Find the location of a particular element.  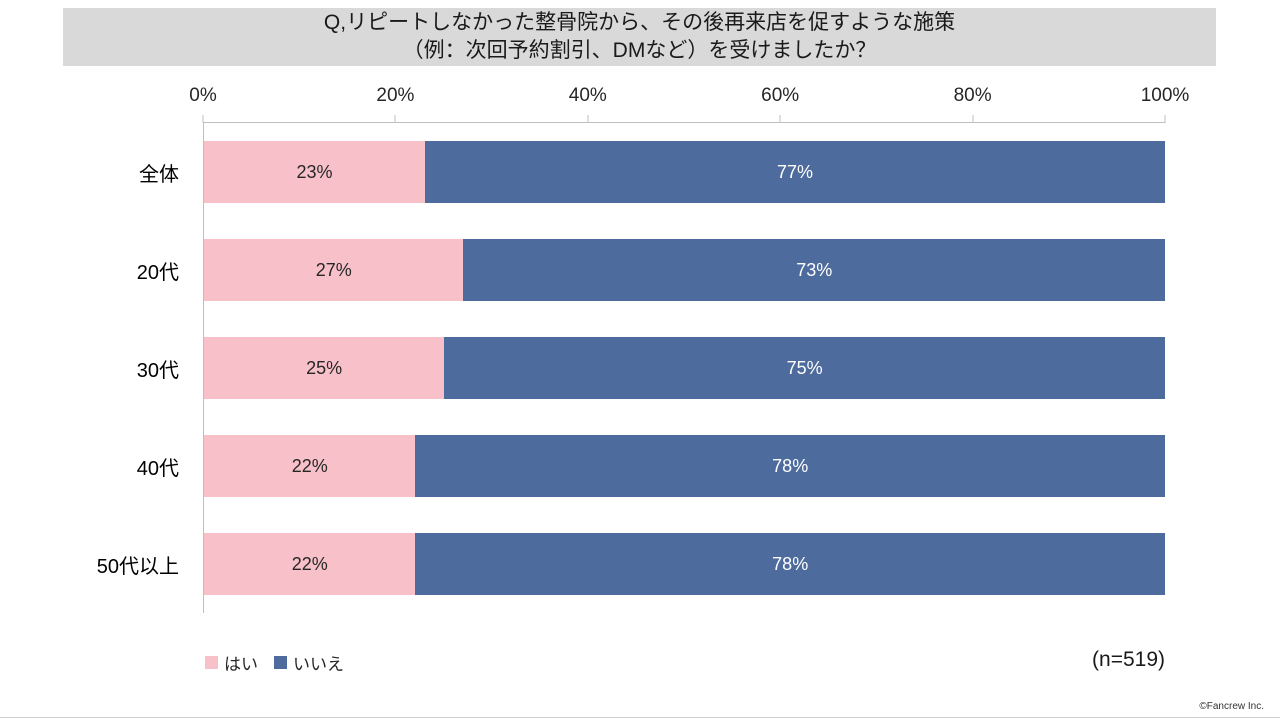

legend-label: はい is located at coordinates (241, 664).